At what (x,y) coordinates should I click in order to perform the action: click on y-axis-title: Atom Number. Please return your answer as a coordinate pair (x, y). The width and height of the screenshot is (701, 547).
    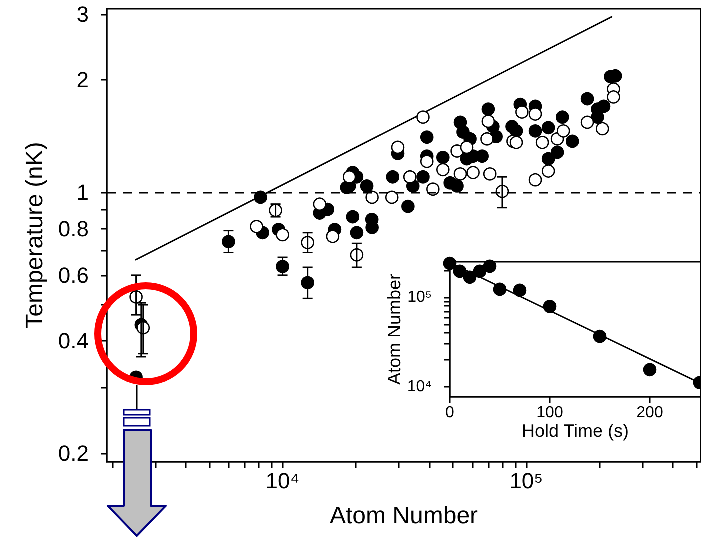
    Looking at the image, I should click on (394, 330).